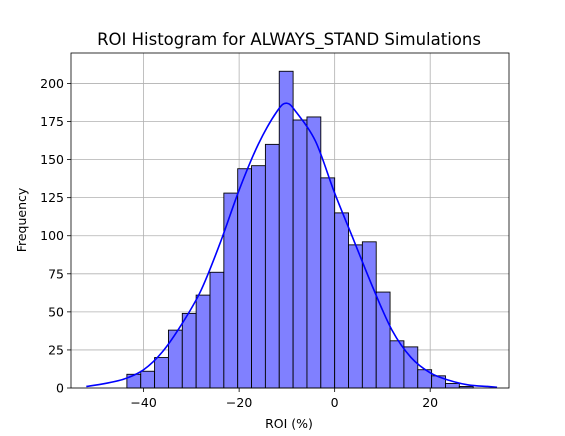 The width and height of the screenshot is (565, 436). Describe the element at coordinates (335, 402) in the screenshot. I see `x-tick-label: 0` at that location.